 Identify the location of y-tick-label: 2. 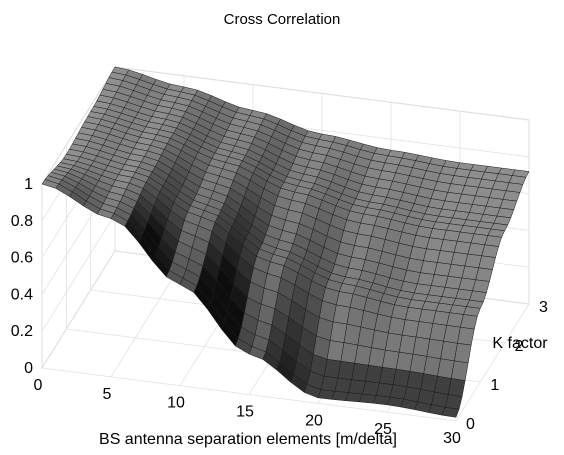
(519, 346).